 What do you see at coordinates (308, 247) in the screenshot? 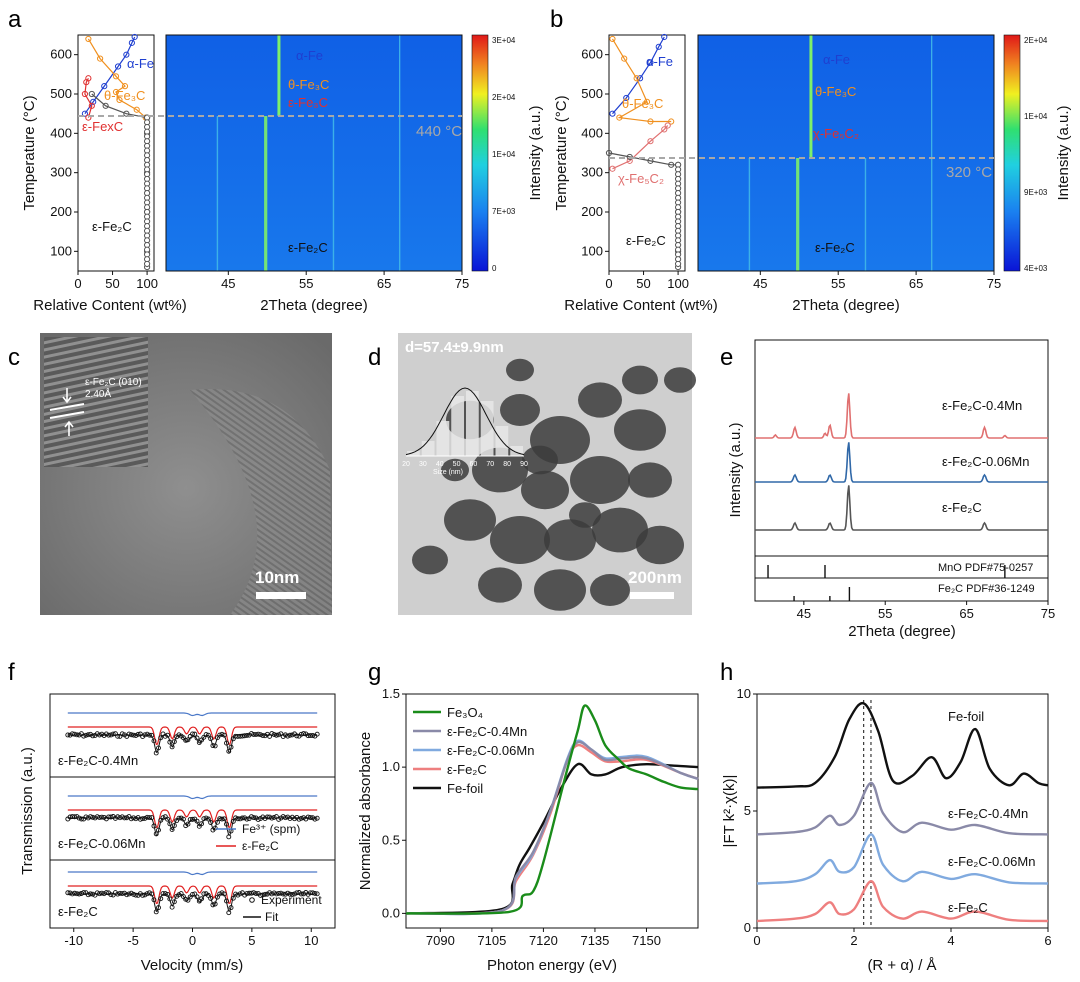
I see `a-heat-label-fe2c: ε-Fe₂C` at bounding box center [308, 247].